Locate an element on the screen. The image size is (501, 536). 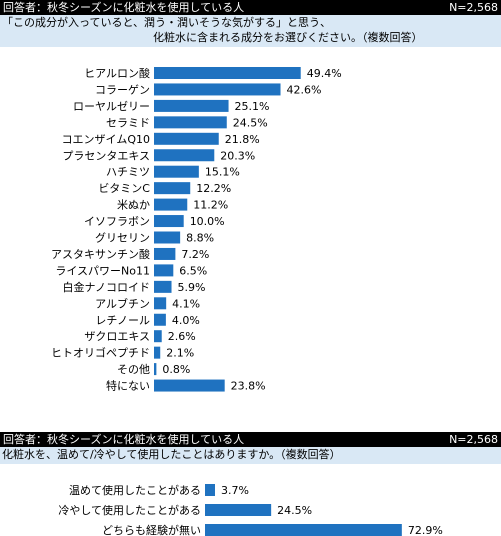
chart1-respondent: 回答者：秋冬シーズンに化粧水を使用している人 is located at coordinates (124, 7).